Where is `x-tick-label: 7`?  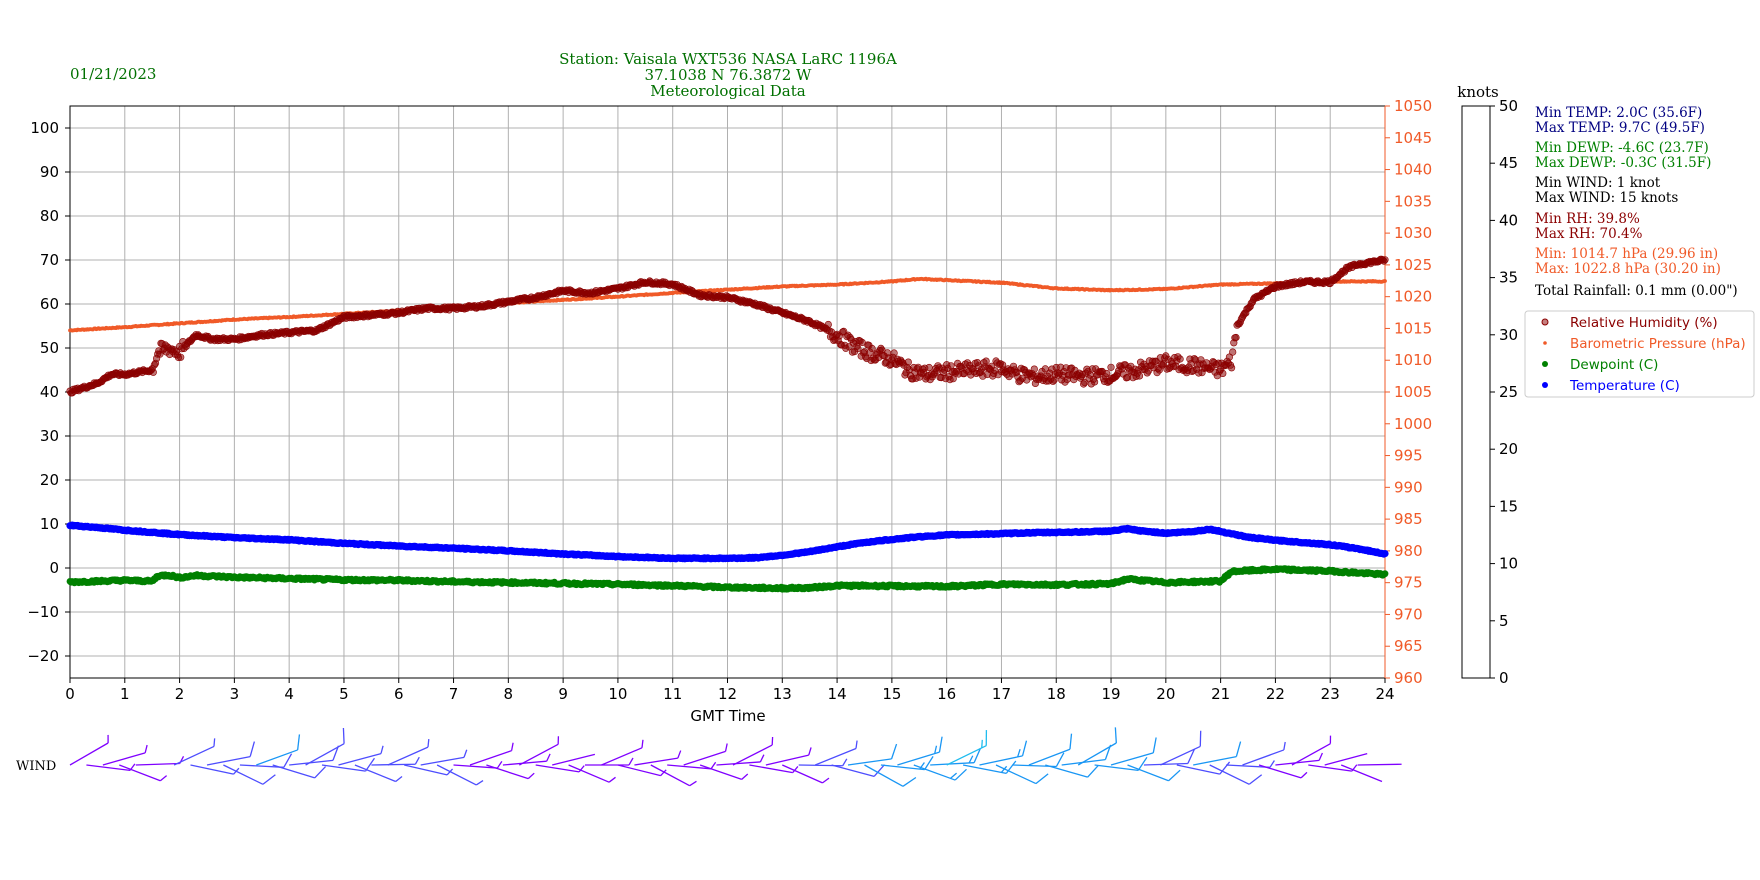
x-tick-label: 7 is located at coordinates (454, 694).